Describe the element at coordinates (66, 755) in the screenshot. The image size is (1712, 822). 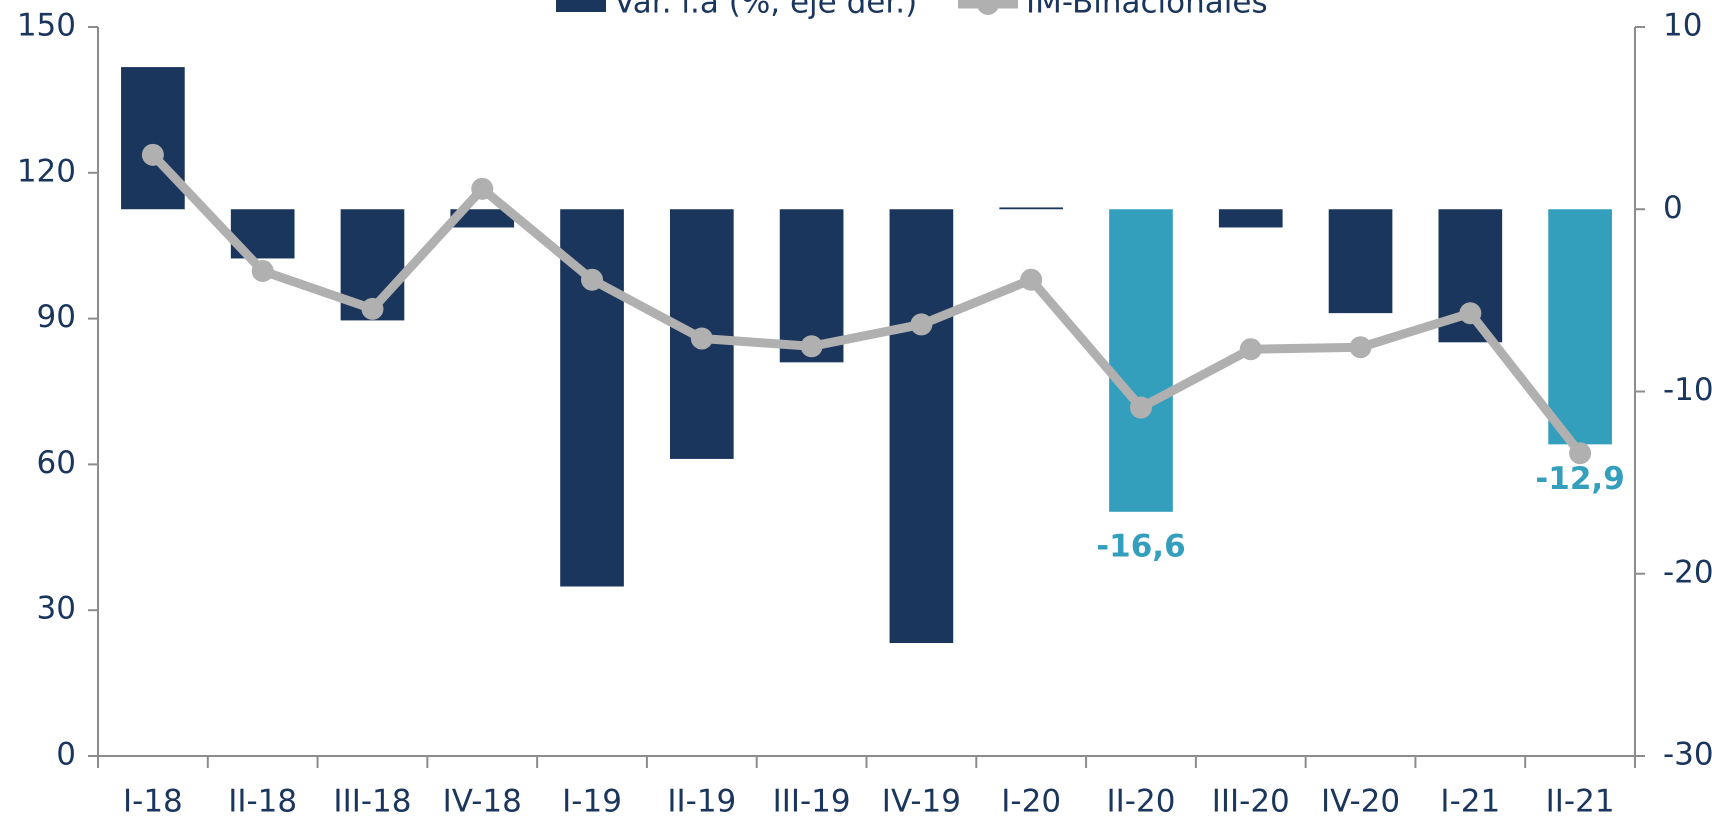
I see `y-tick-label: 0` at that location.